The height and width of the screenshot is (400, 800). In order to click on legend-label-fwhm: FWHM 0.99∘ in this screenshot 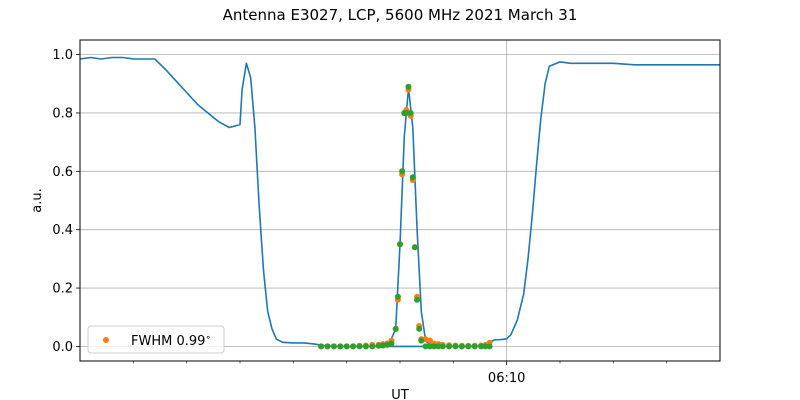, I will do `click(171, 341)`.